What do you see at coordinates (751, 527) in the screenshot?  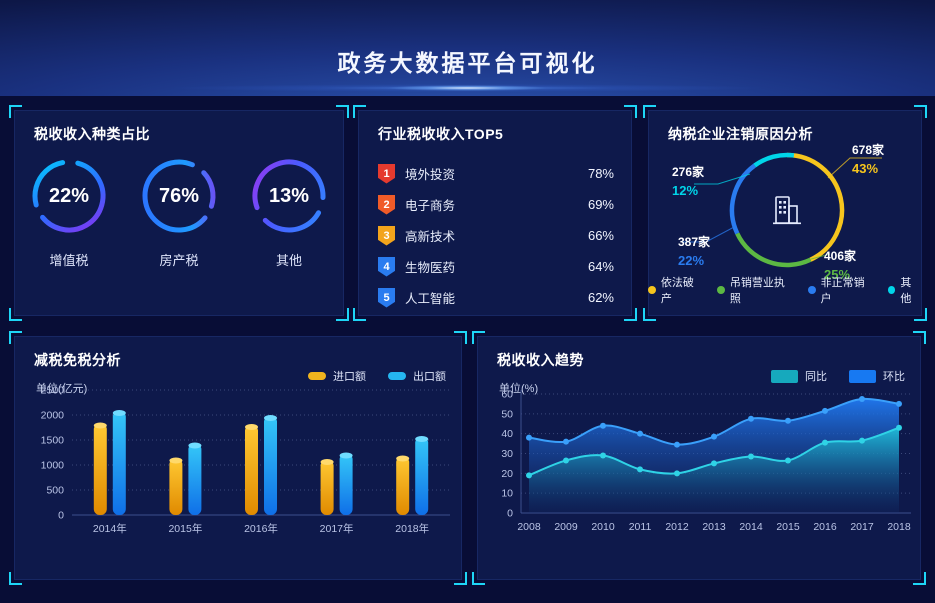 I see `svg-text: 2014` at bounding box center [751, 527].